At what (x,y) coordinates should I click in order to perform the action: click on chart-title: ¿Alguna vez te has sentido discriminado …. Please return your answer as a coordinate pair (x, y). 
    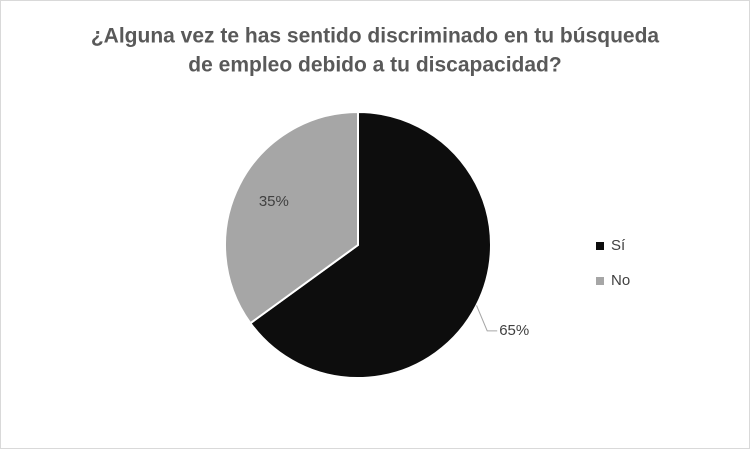
    Looking at the image, I should click on (375, 36).